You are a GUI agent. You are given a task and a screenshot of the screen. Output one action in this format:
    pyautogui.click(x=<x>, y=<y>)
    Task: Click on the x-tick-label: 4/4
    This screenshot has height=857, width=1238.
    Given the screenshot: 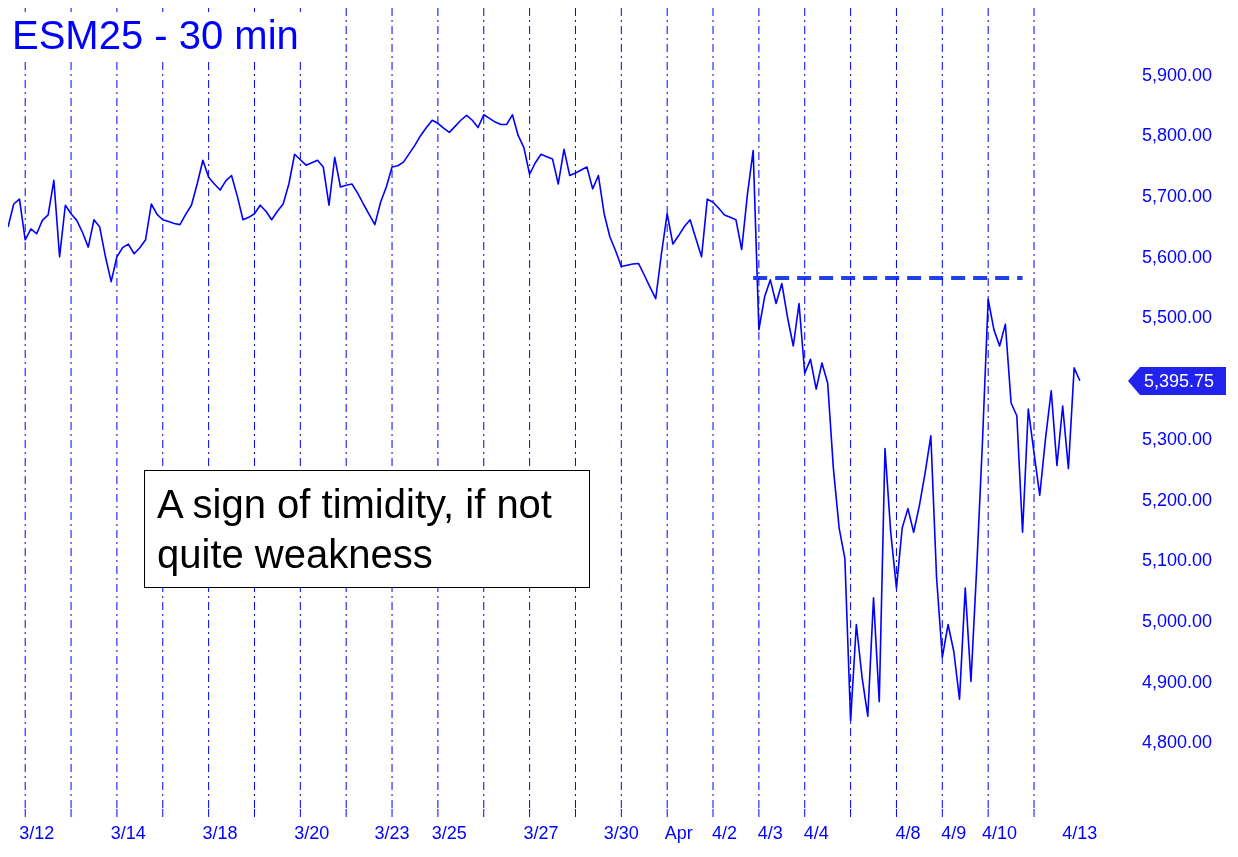 What is the action you would take?
    pyautogui.click(x=816, y=833)
    